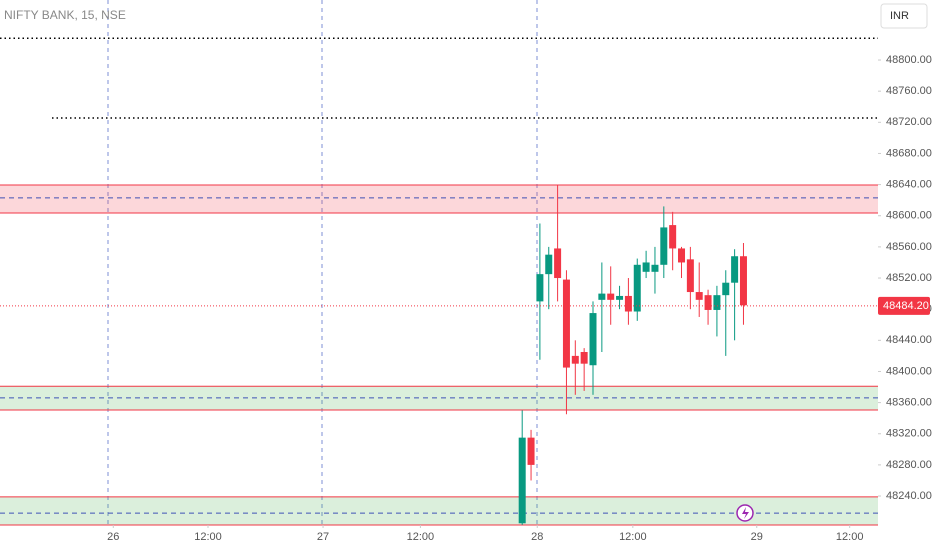 Image resolution: width=932 pixels, height=550 pixels. Describe the element at coordinates (909, 434) in the screenshot. I see `y-tick-label: 48320.00` at that location.